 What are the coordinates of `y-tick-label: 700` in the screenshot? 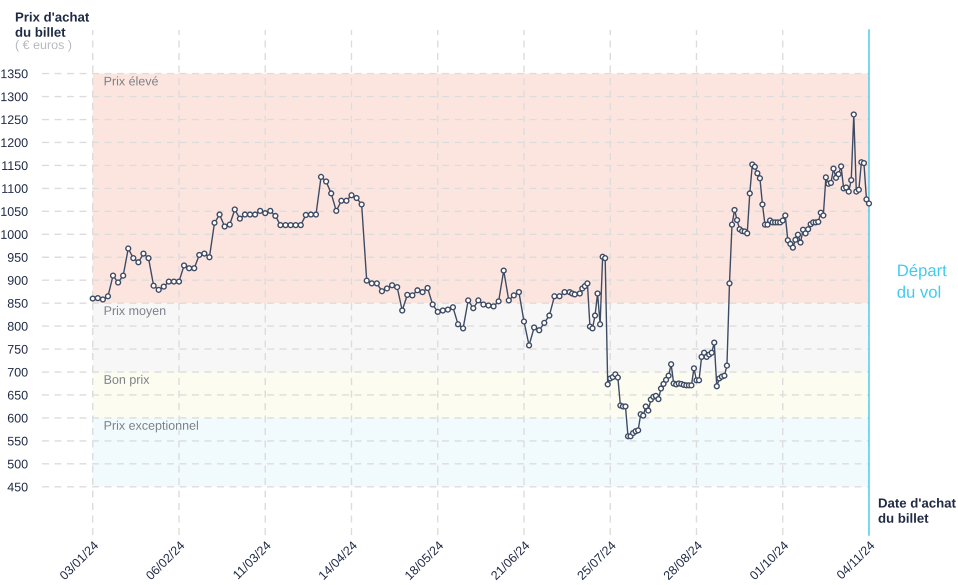 It's located at (18, 372).